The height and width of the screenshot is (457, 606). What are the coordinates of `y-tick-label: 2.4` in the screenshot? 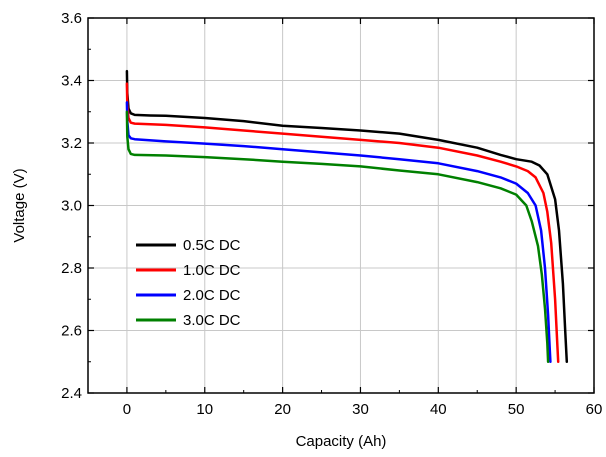 It's located at (71, 393).